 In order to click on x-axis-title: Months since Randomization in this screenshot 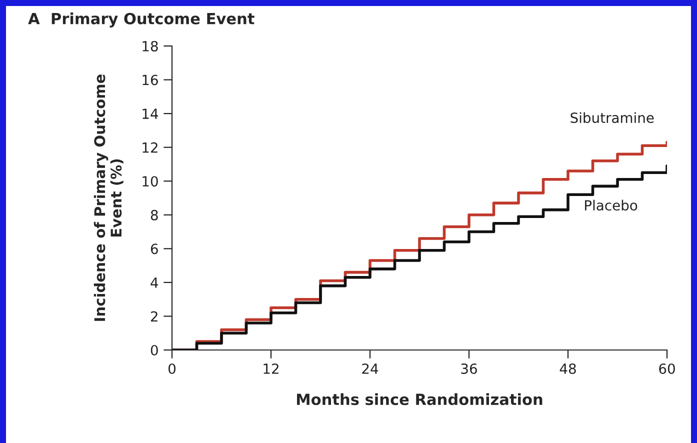, I will do `click(419, 399)`.